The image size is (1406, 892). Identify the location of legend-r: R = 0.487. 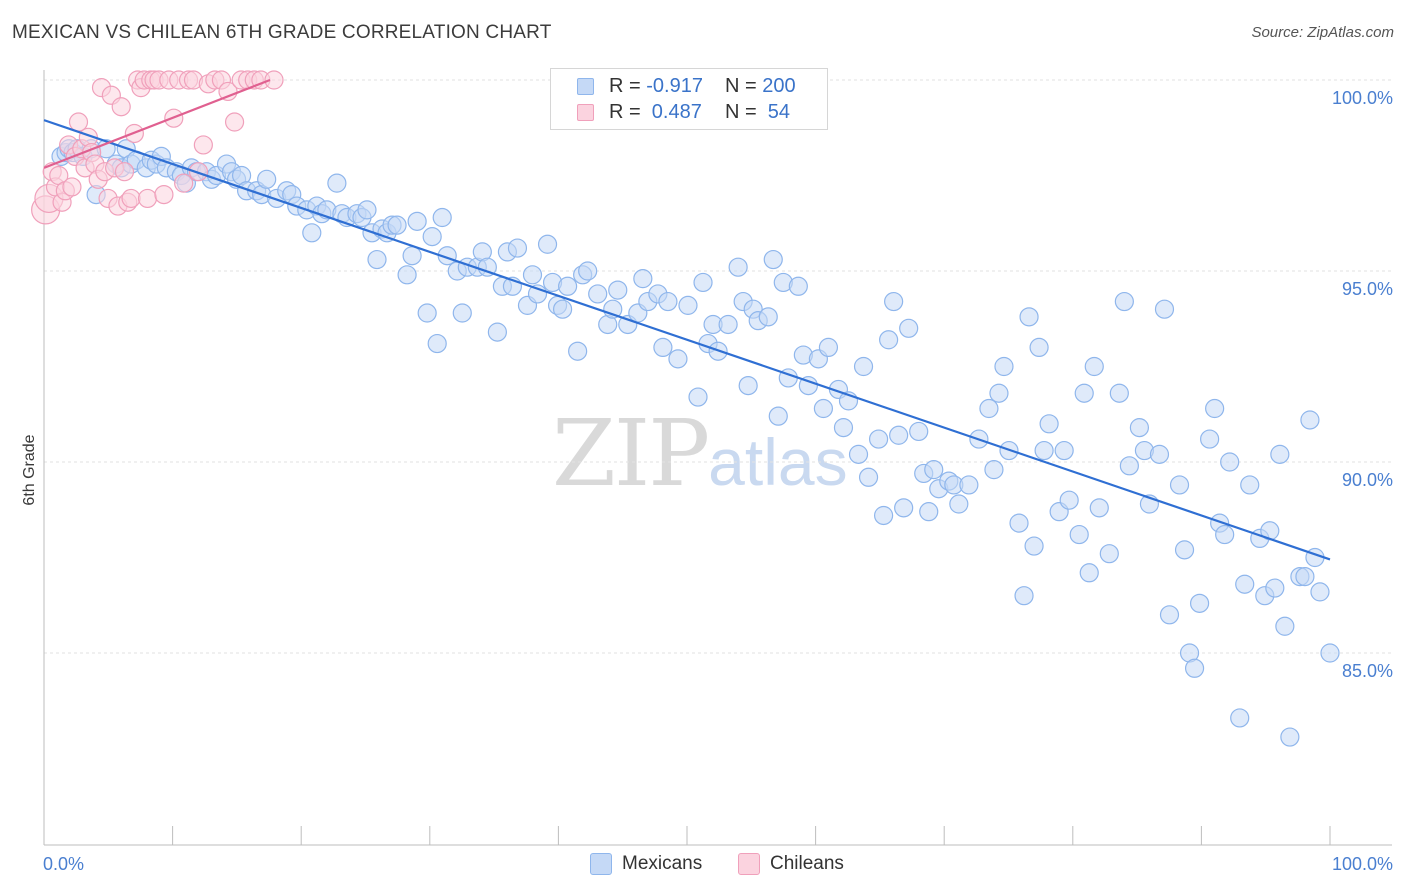
(655, 112).